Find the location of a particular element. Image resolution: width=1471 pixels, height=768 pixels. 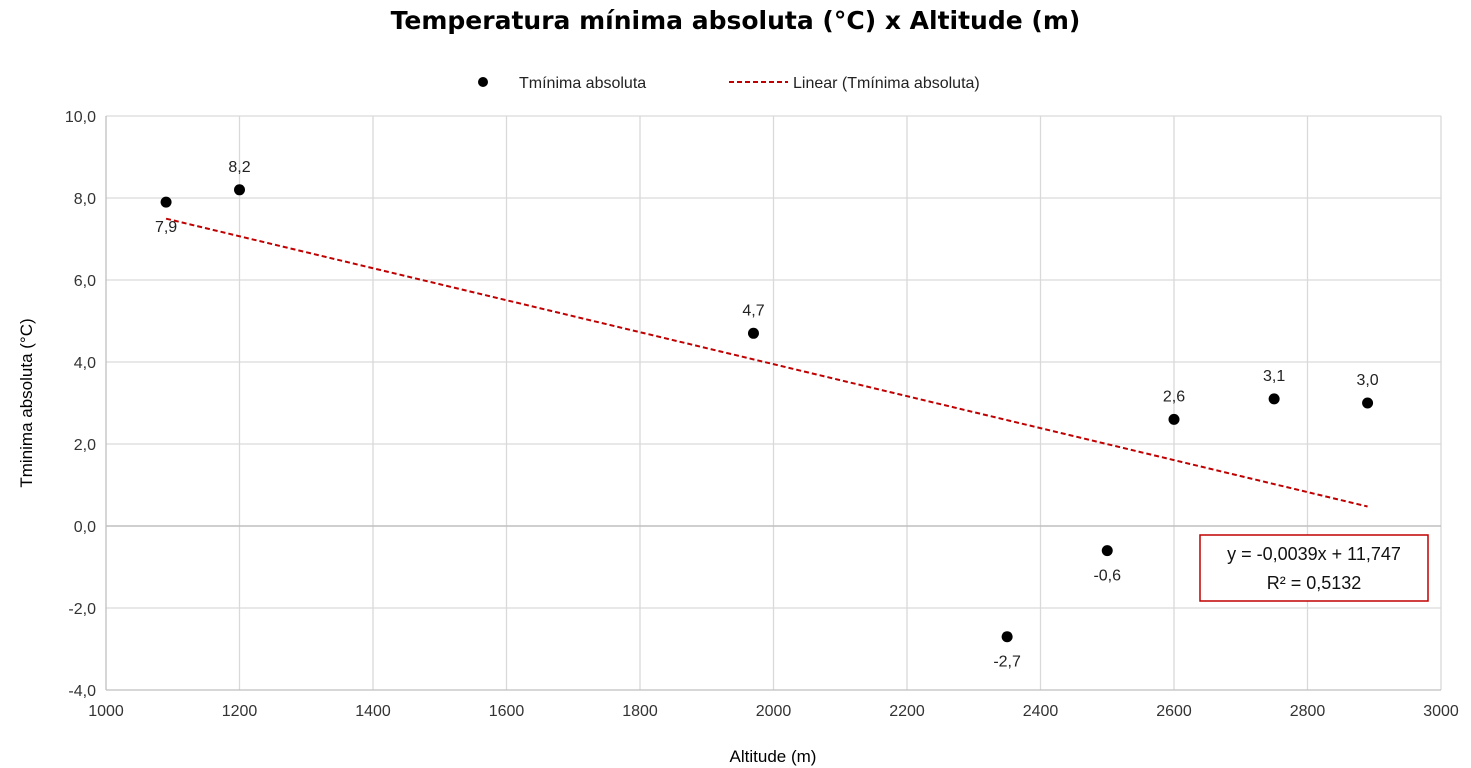

equation-box-border is located at coordinates (1314, 568).